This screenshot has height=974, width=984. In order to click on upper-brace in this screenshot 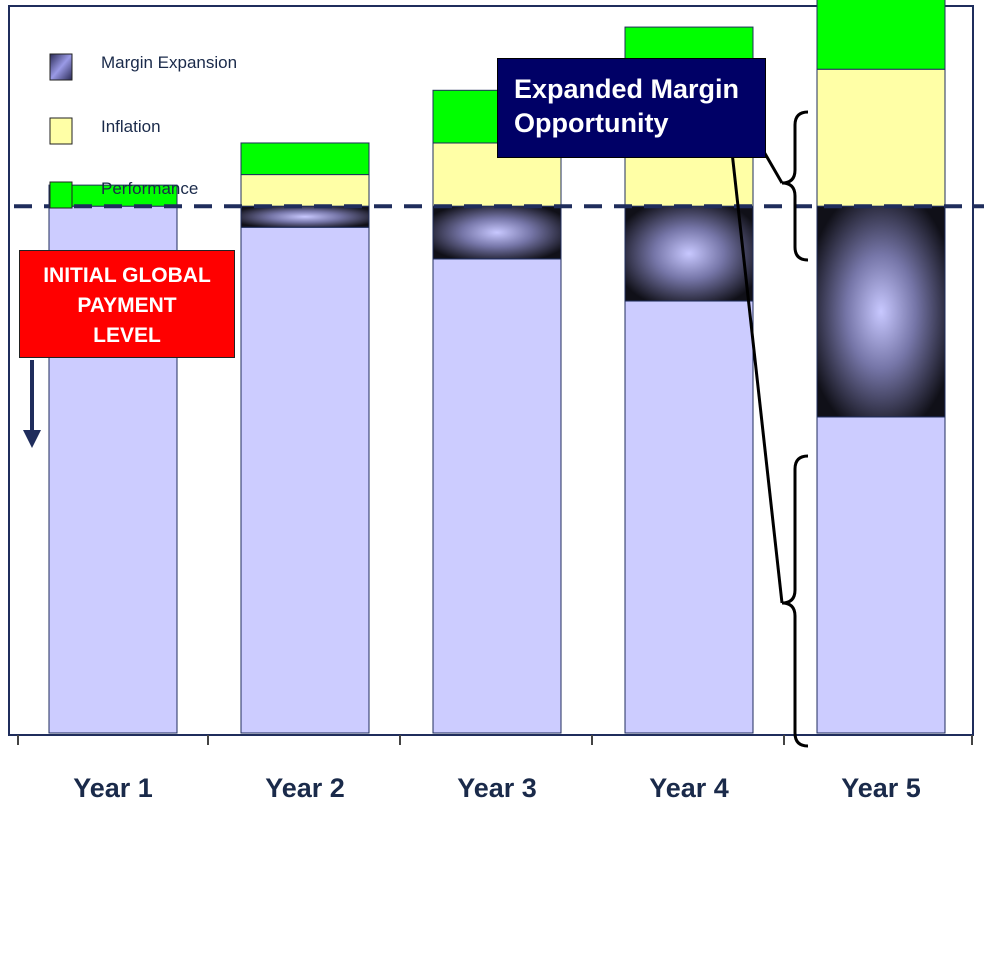, I will do `click(795, 186)`.